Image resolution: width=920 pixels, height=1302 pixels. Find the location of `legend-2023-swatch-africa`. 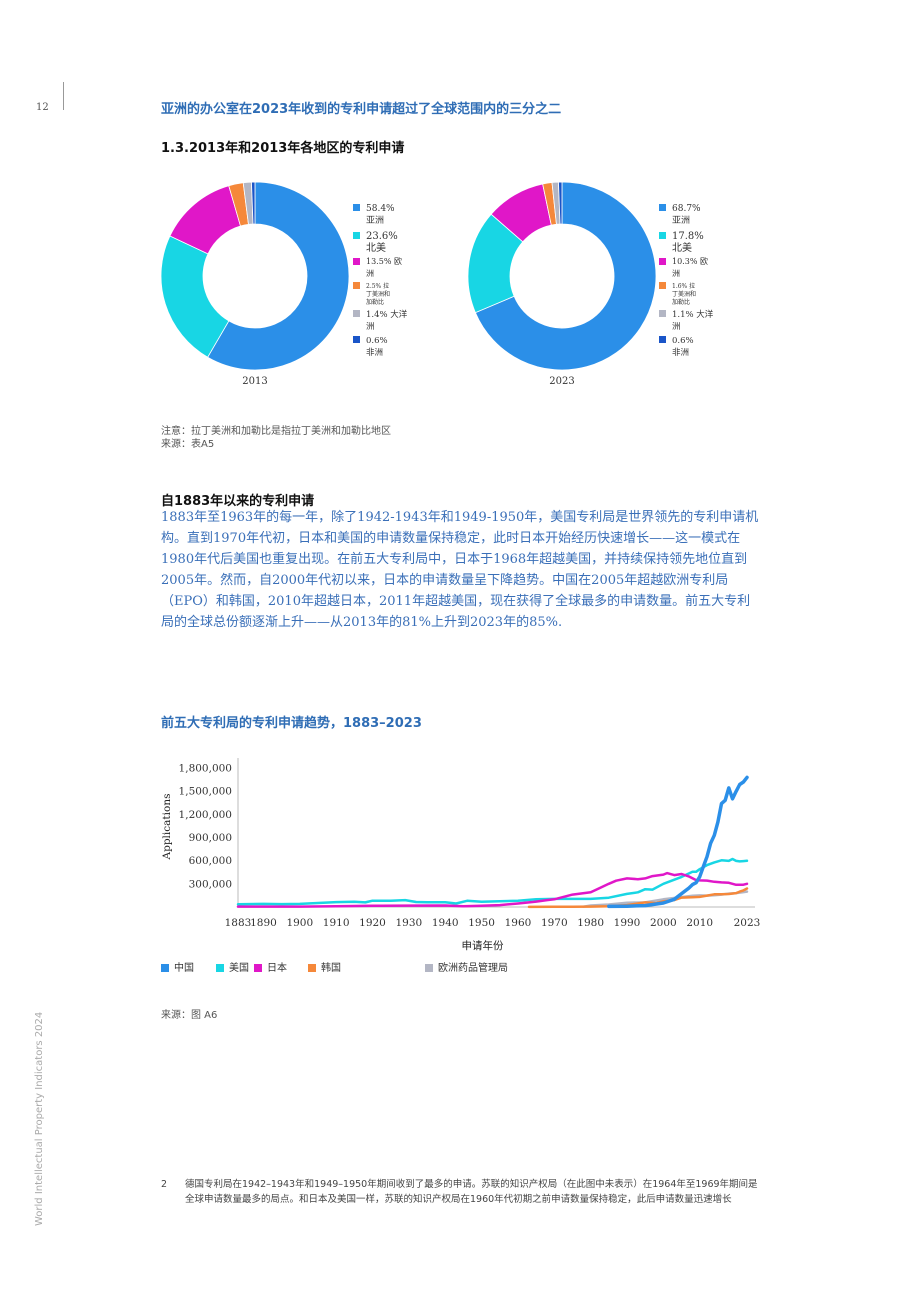

legend-2023-swatch-africa is located at coordinates (662, 339).